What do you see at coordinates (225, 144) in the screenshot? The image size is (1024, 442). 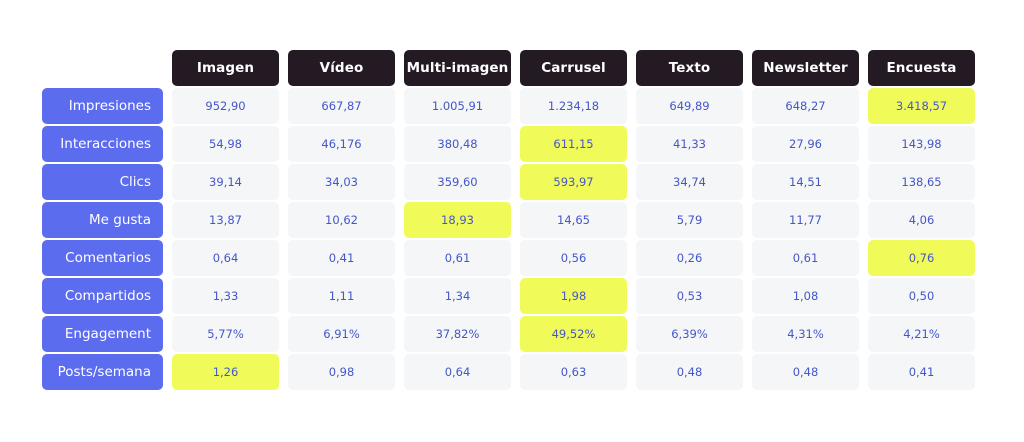 I see `table-cell: 54,98` at bounding box center [225, 144].